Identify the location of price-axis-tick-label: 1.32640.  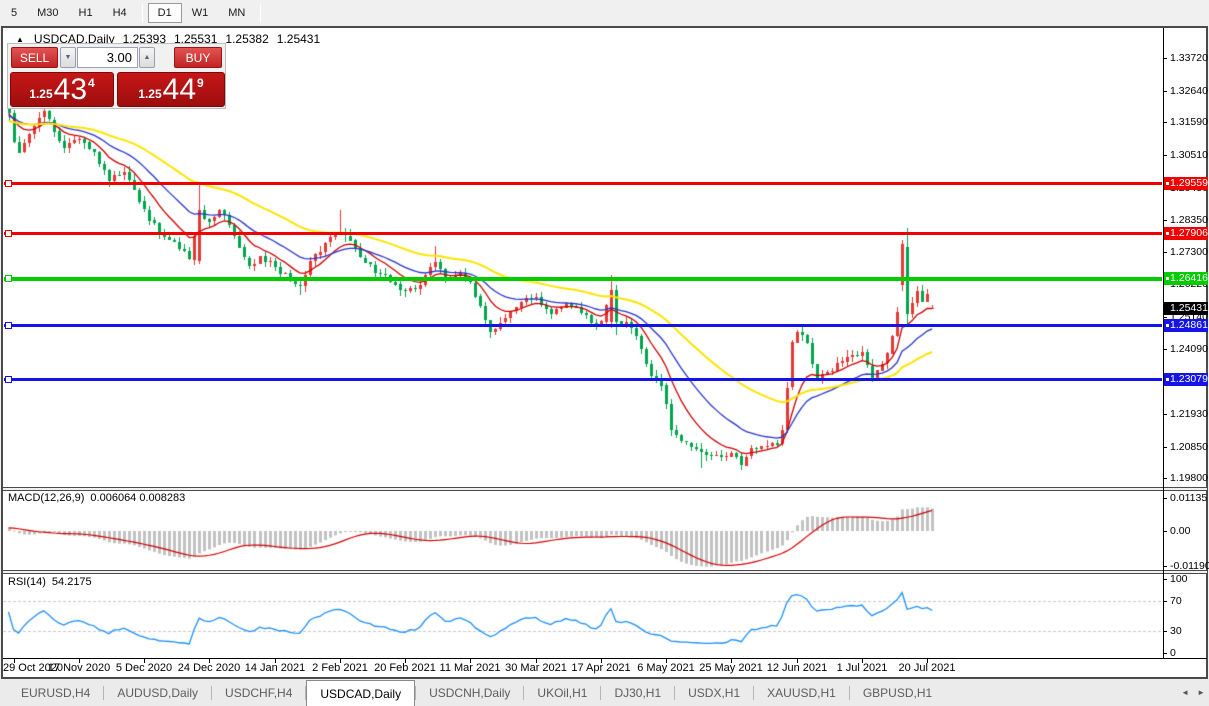
(1189, 91).